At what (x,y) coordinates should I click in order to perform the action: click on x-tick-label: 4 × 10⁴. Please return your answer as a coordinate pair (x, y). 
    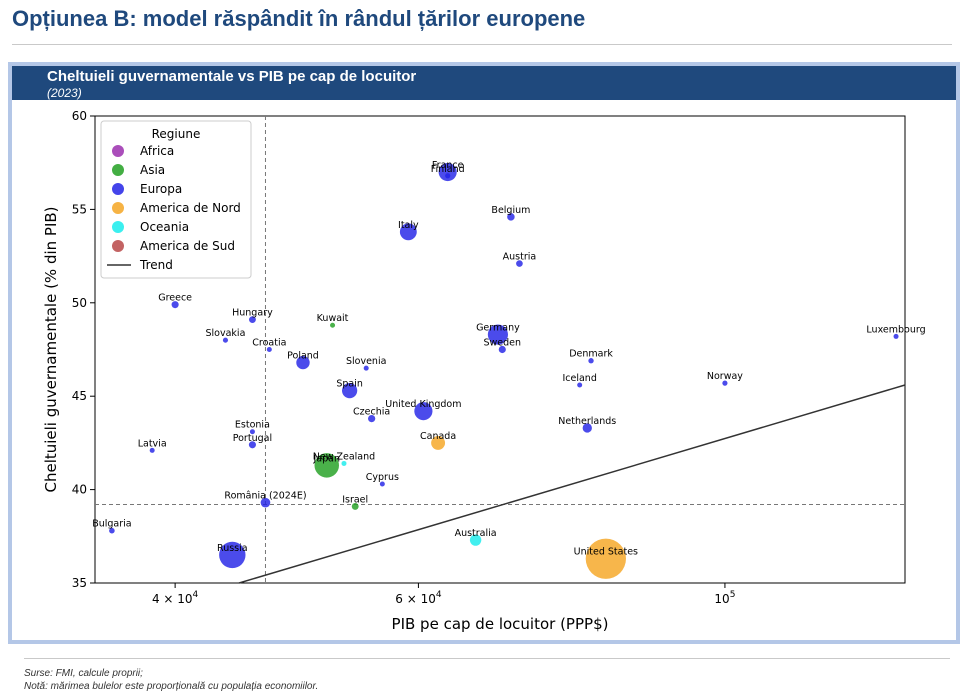
    Looking at the image, I should click on (175, 598).